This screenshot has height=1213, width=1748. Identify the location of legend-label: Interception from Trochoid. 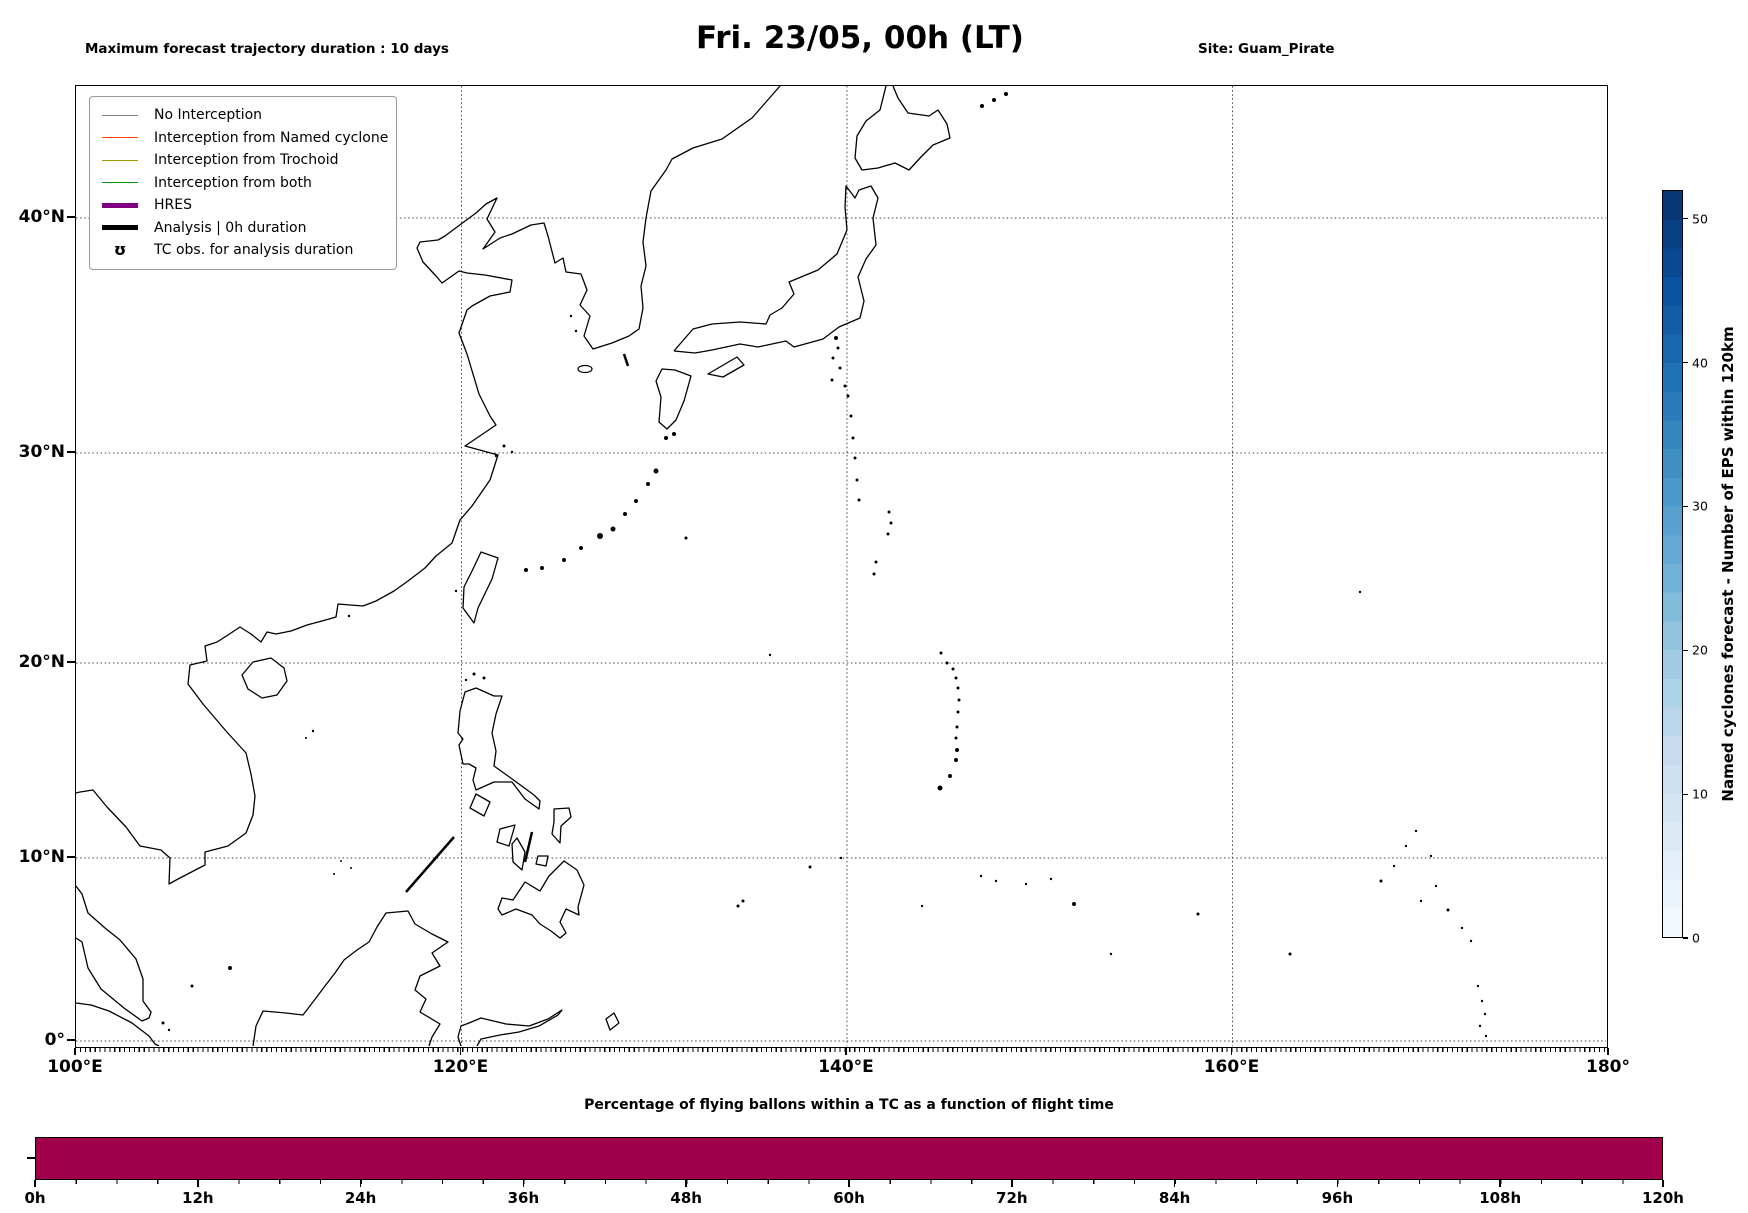
(246, 160).